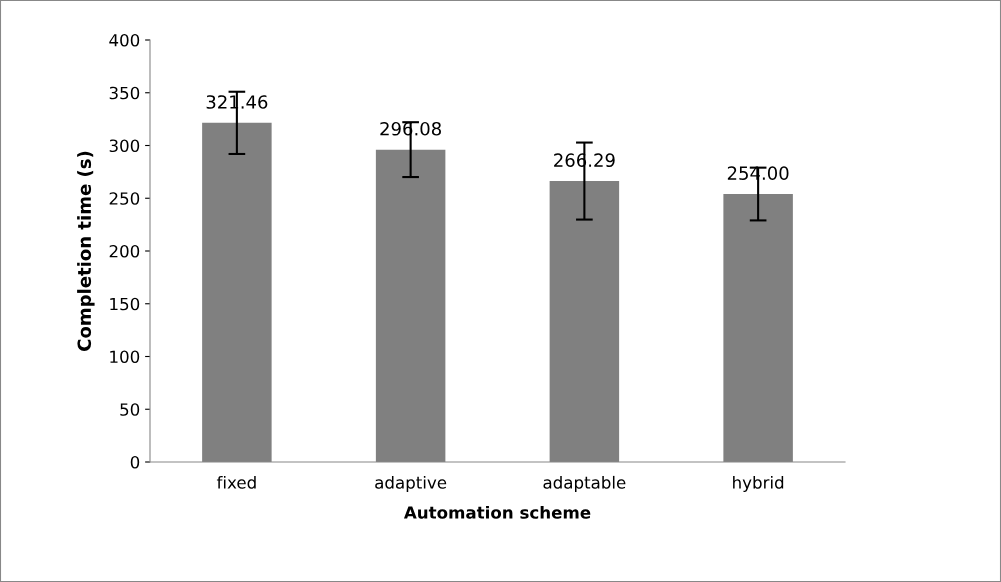 This screenshot has height=582, width=1001. I want to click on y-tick-label: 100, so click(125, 357).